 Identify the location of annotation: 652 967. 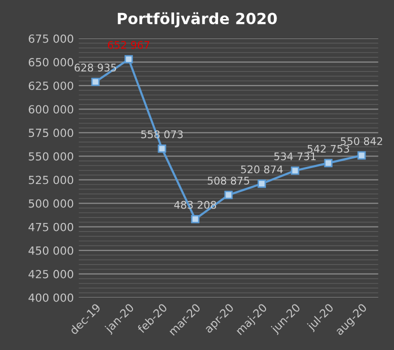
(129, 45).